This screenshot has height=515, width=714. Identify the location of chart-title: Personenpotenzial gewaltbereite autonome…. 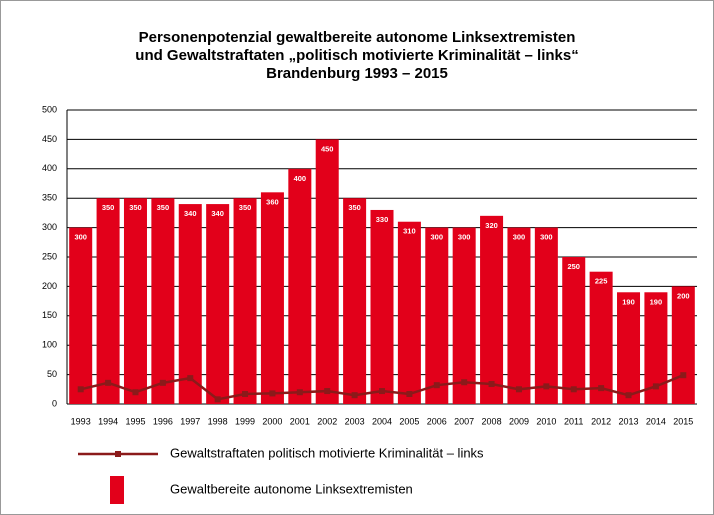
(357, 37).